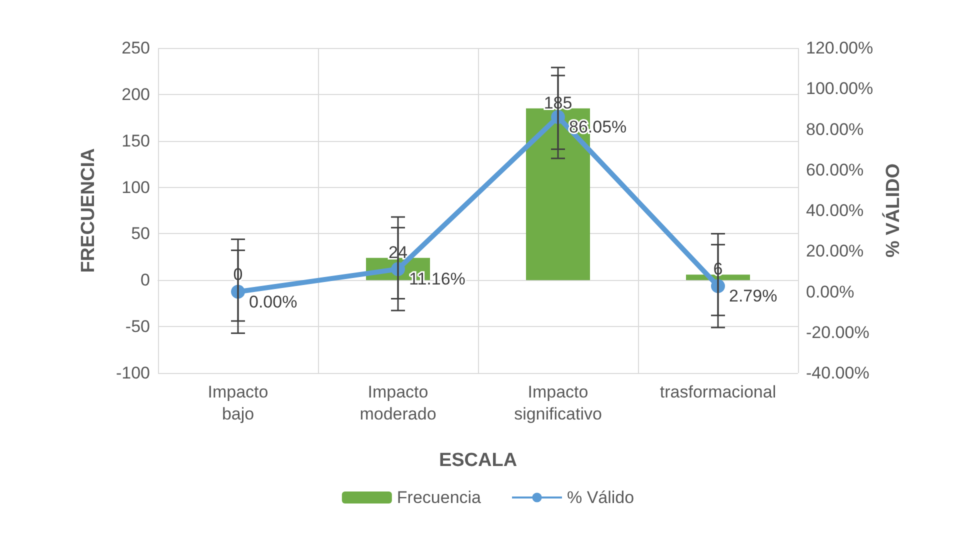 The image size is (979, 533). What do you see at coordinates (558, 403) in the screenshot?
I see `x-tick-label: Impacto significativo` at bounding box center [558, 403].